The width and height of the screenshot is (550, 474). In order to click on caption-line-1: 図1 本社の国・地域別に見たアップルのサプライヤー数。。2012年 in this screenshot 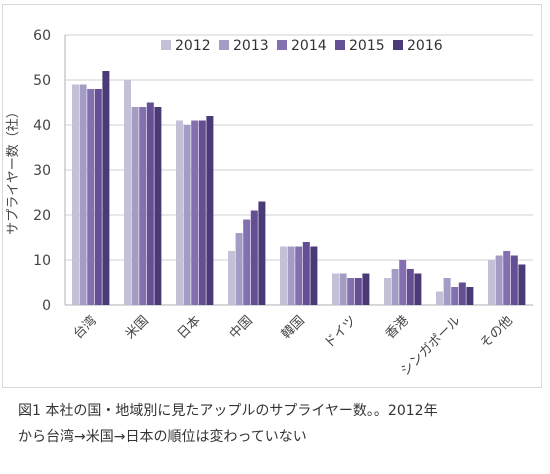, I will do `click(228, 411)`.